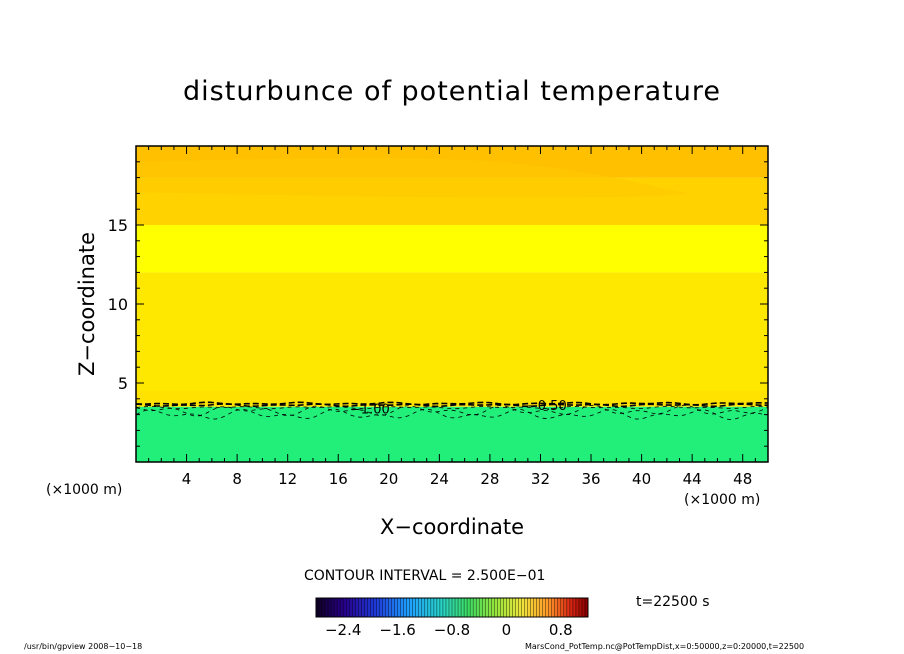 The width and height of the screenshot is (904, 654). I want to click on y-tick-label-2: 15, so click(118, 225).